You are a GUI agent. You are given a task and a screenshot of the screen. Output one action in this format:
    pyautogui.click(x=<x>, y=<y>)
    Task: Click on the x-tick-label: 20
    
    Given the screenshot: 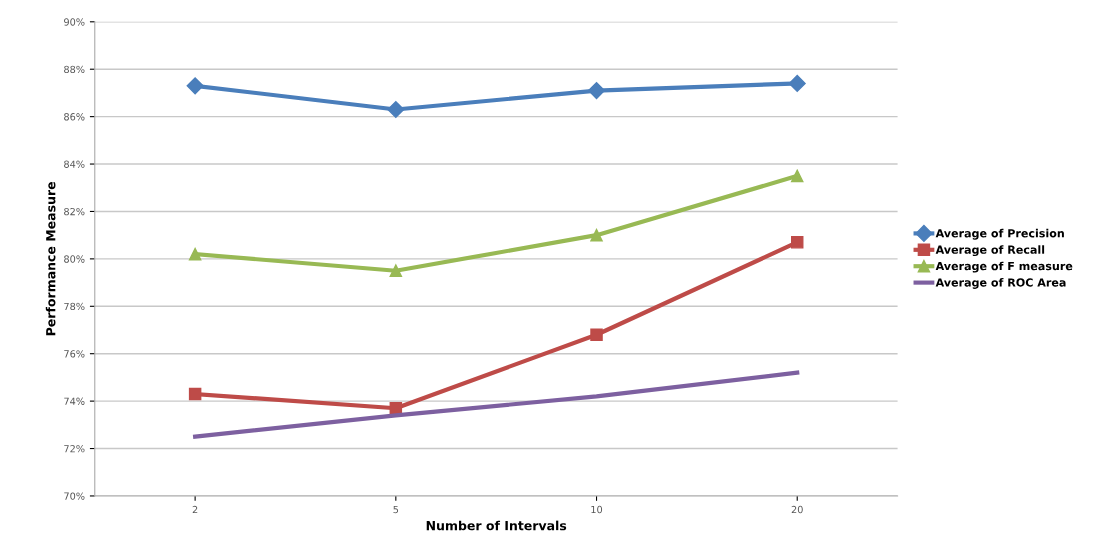 What is the action you would take?
    pyautogui.click(x=797, y=509)
    